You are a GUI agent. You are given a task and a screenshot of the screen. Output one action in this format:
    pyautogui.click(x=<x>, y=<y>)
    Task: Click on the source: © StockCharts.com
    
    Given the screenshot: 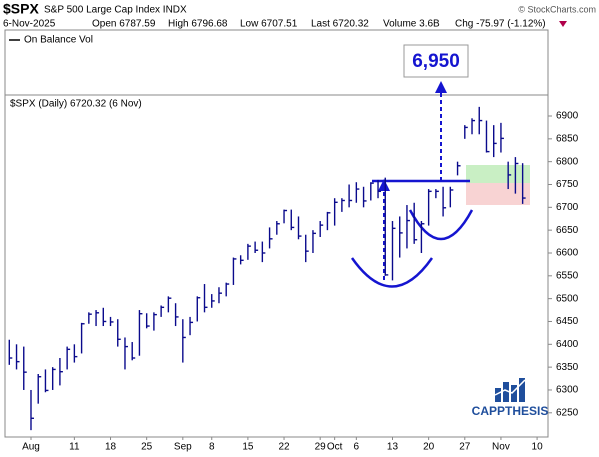 What is the action you would take?
    pyautogui.click(x=557, y=9)
    